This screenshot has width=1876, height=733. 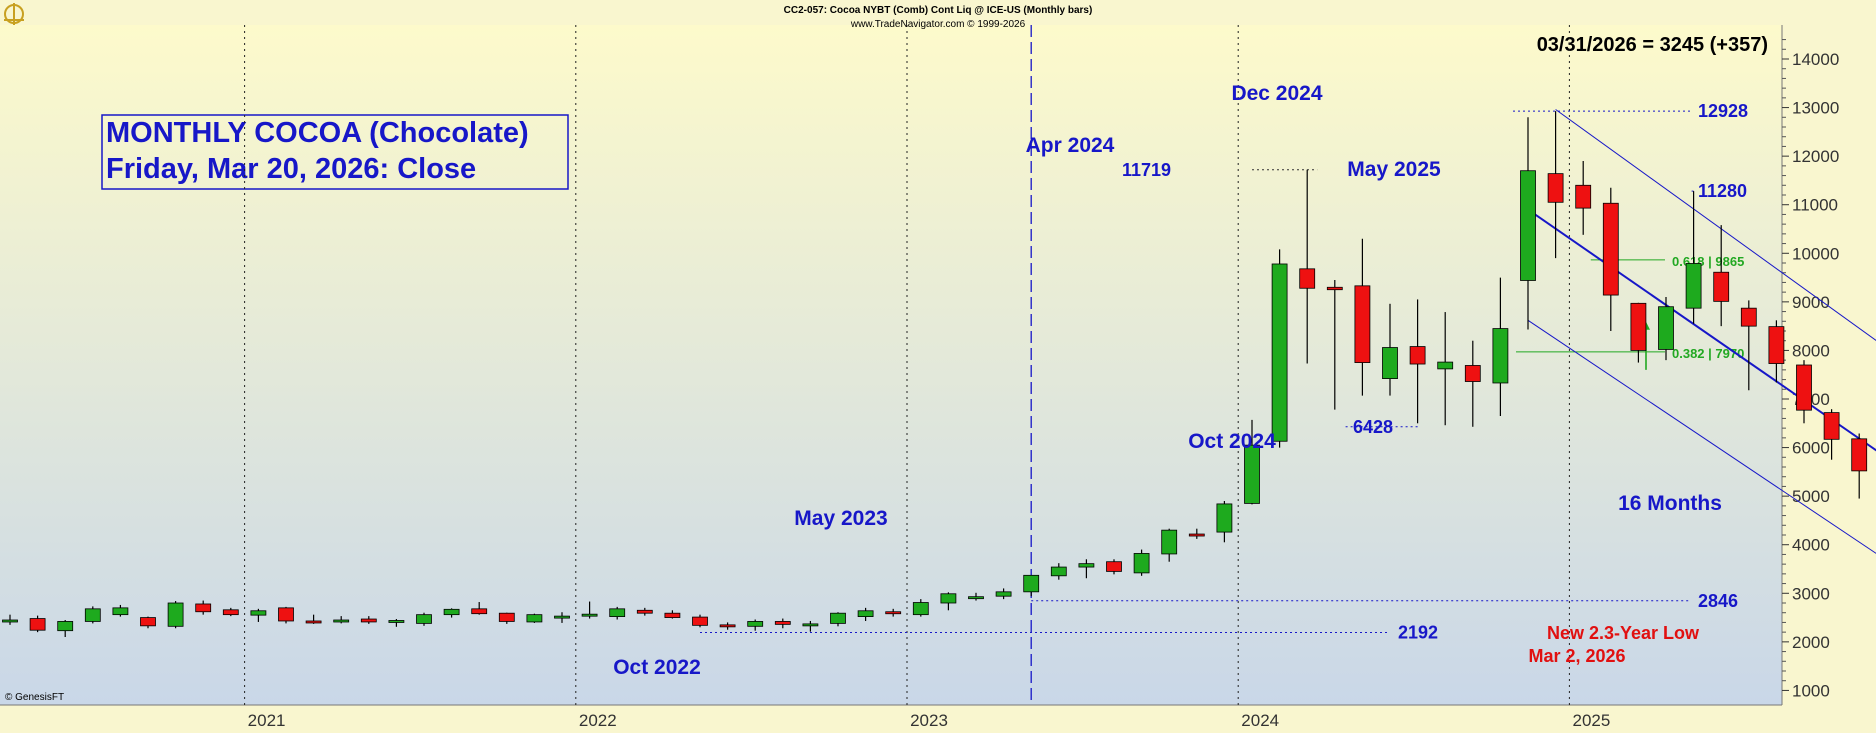 I want to click on y-tick-label-11000: 11000, so click(x=1815, y=205).